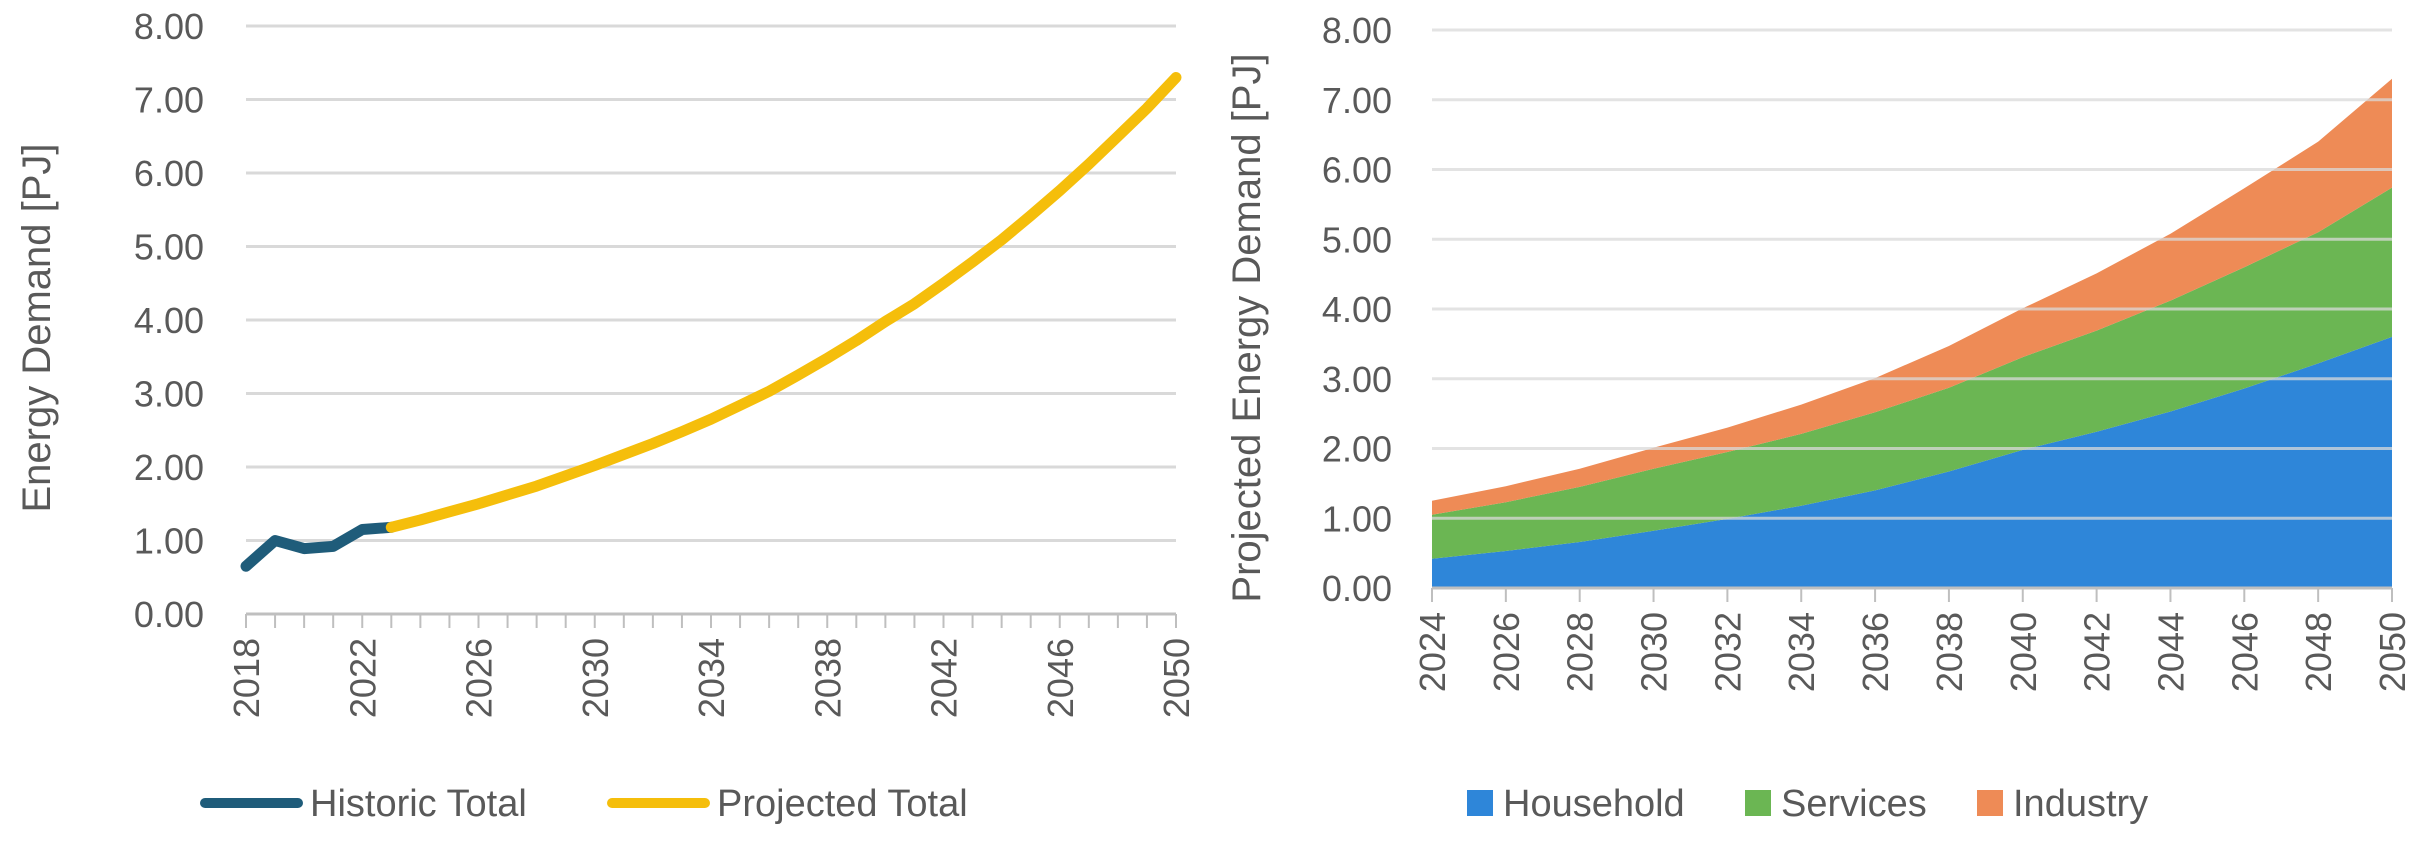 This screenshot has width=2419, height=868. Describe the element at coordinates (1480, 803) in the screenshot. I see `legend-swatch-household` at that location.